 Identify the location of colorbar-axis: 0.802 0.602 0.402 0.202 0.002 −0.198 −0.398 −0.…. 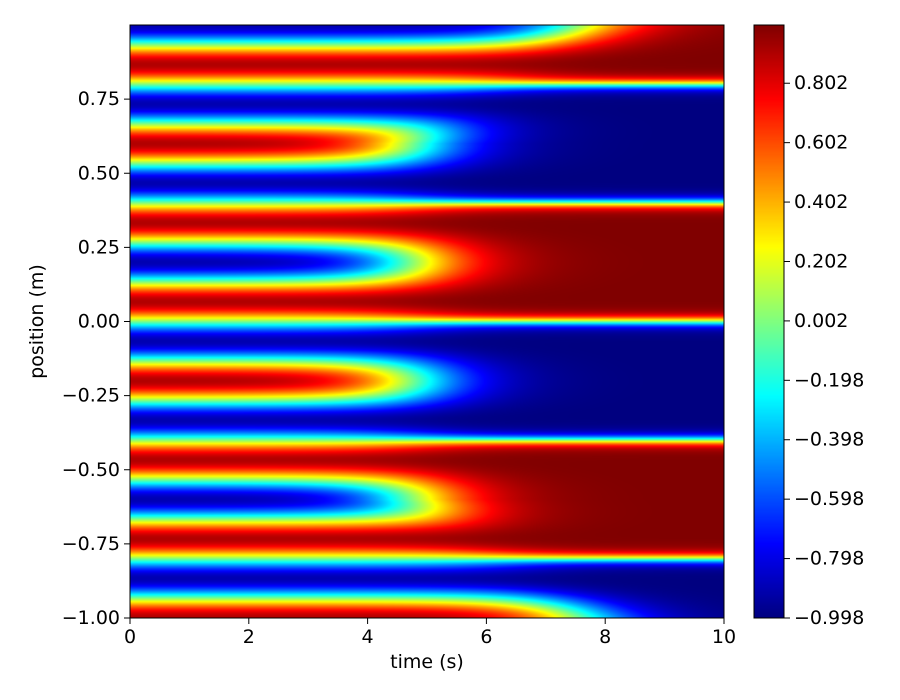
(824, 350).